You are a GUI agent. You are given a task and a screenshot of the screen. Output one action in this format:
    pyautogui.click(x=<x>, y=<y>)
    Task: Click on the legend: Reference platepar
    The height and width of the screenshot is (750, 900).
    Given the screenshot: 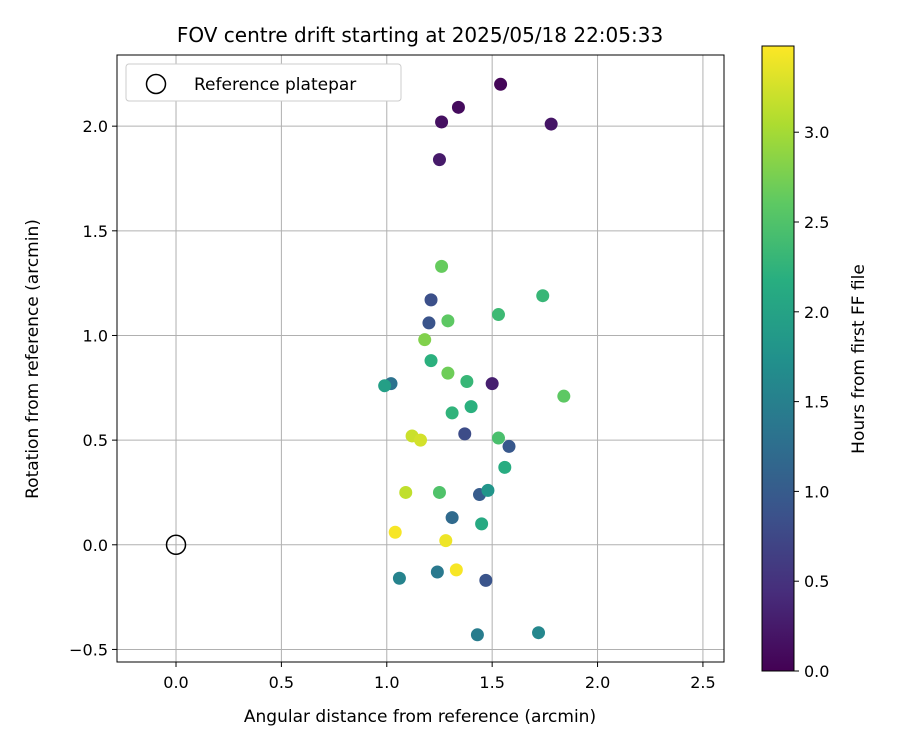 What is the action you would take?
    pyautogui.click(x=263, y=82)
    